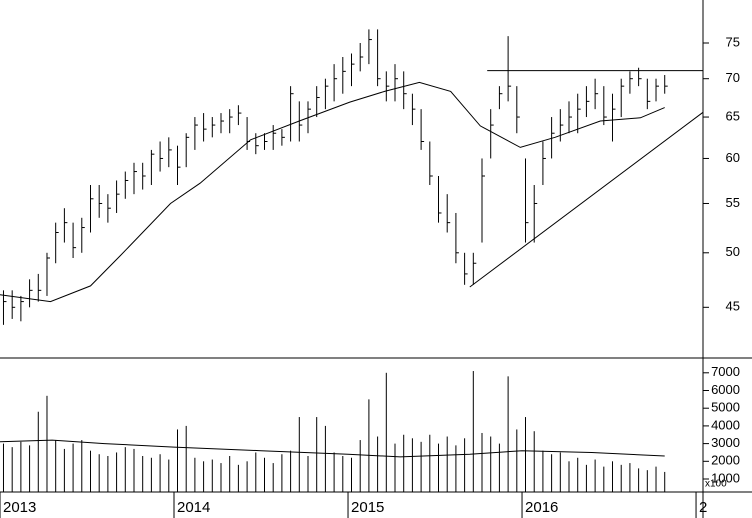 Image resolution: width=752 pixels, height=518 pixels. What do you see at coordinates (725, 460) in the screenshot?
I see `y-tick-label: 2000` at bounding box center [725, 460].